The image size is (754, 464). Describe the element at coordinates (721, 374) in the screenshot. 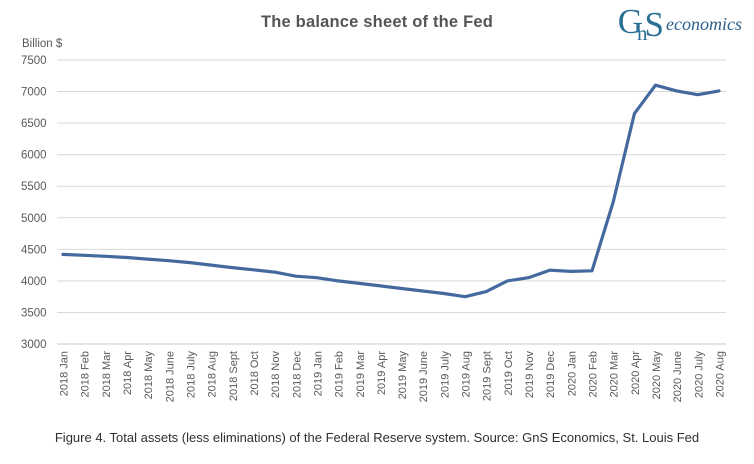

I see `x-tick-label: 2020 Aug` at that location.